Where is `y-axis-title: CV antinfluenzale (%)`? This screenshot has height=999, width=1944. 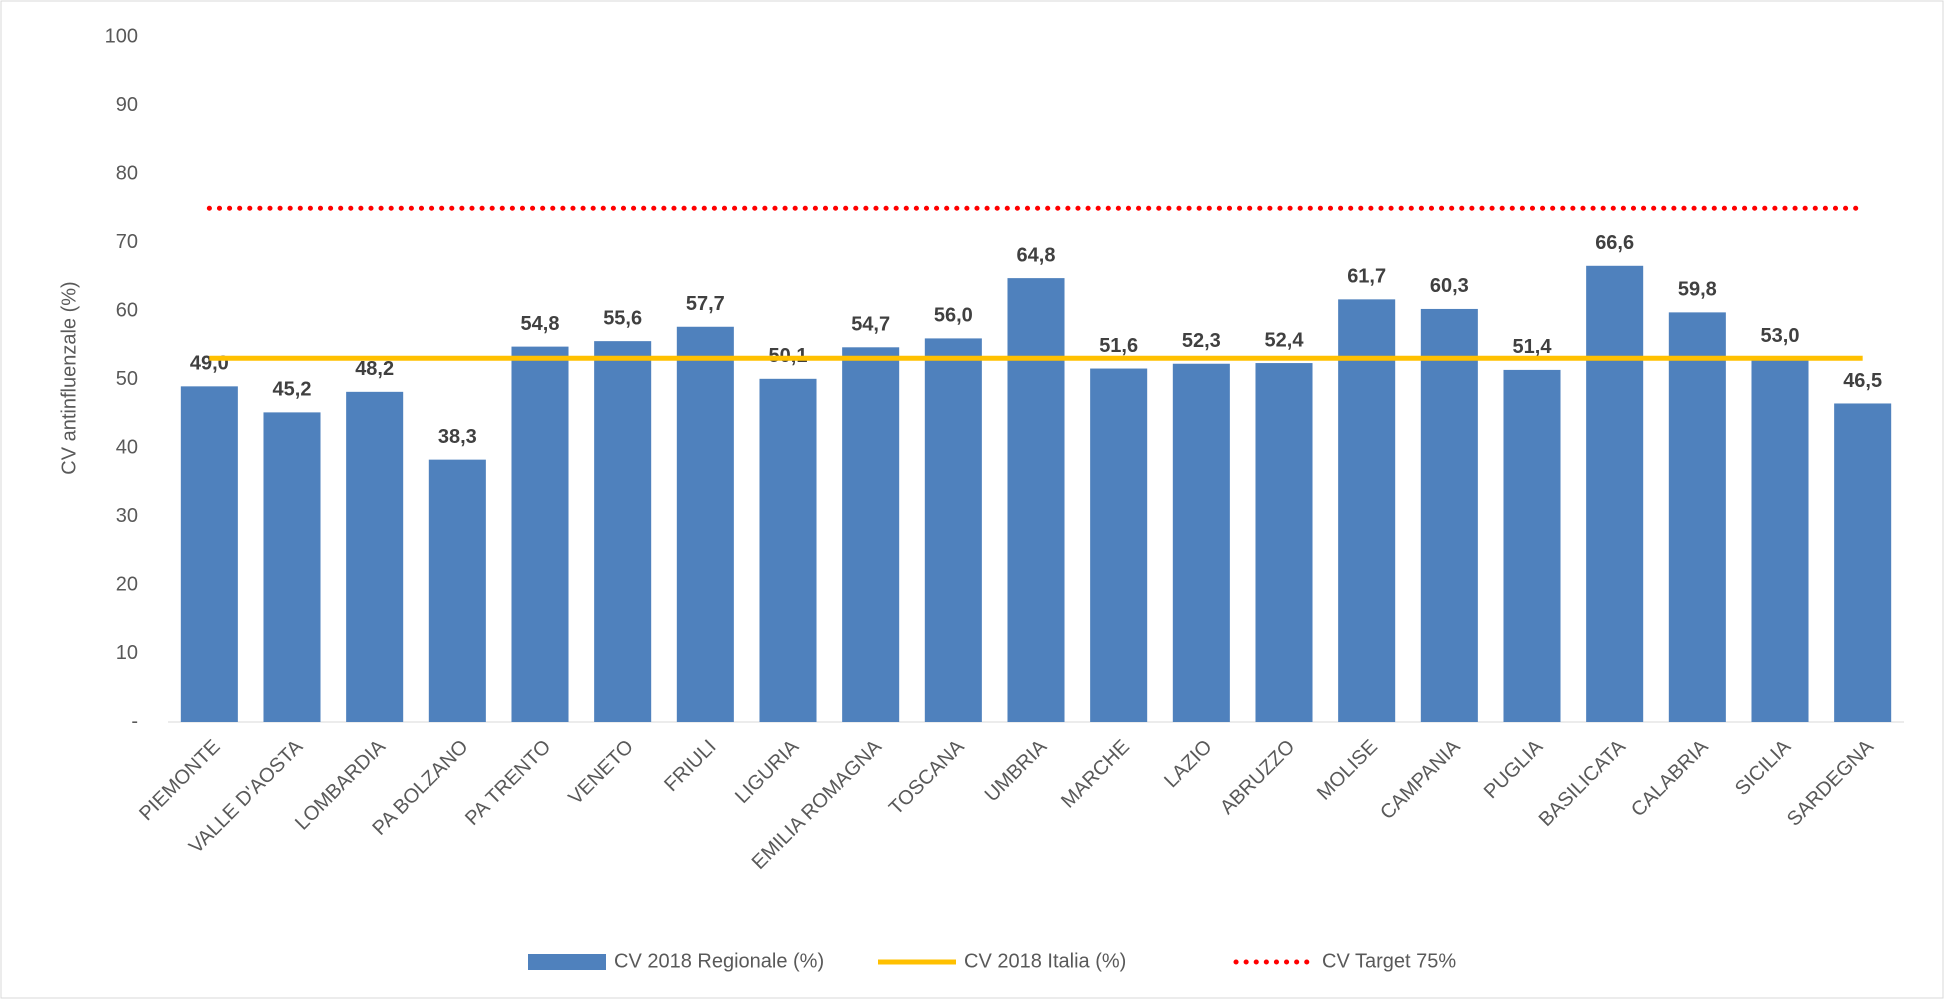
y-axis-title: CV antinfluenzale (%) is located at coordinates (69, 377).